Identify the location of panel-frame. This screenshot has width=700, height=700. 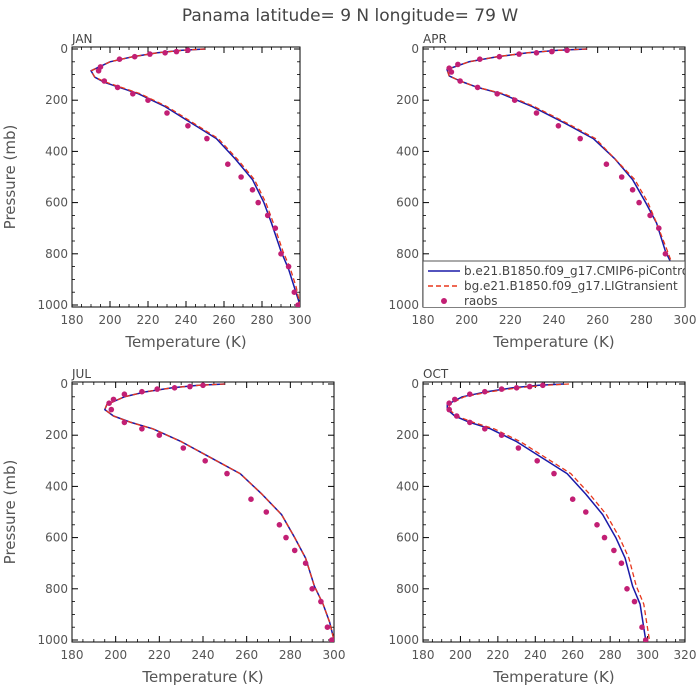
(203, 512).